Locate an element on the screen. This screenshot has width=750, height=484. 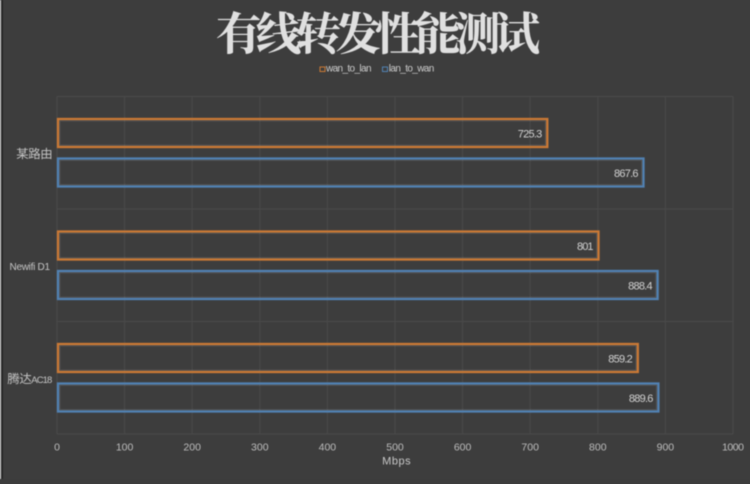
svg-text: Newifi D1 is located at coordinates (30, 267).